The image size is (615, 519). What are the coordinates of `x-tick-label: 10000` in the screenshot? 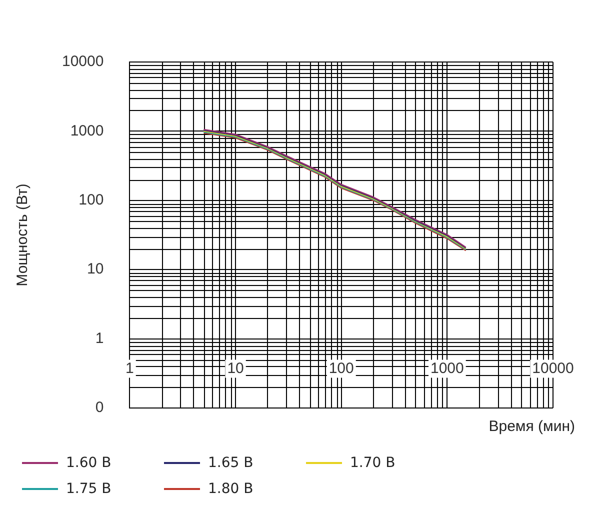 It's located at (553, 368).